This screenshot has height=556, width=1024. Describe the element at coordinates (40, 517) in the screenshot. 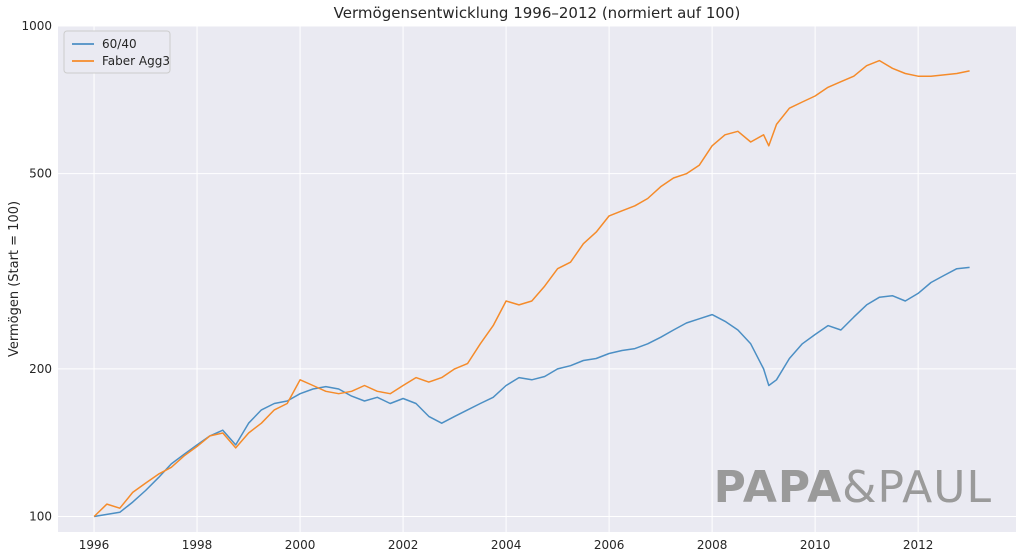

I see `y-tick-label: 100` at that location.